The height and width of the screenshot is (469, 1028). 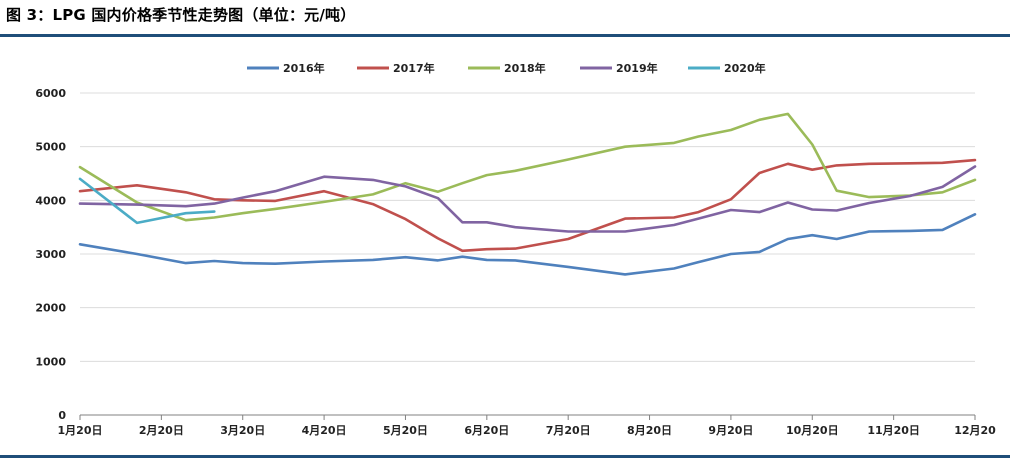 I want to click on x-tick-label: 12月20, so click(x=975, y=430).